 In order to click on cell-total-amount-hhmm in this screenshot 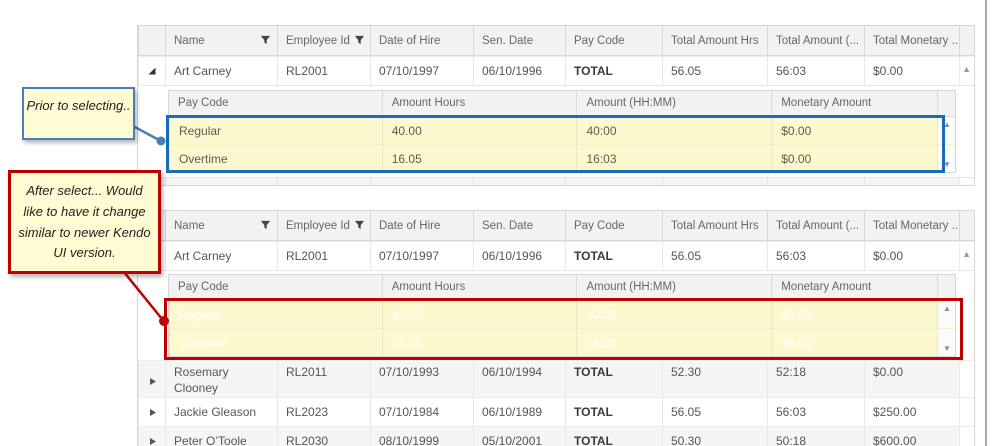, I will do `click(815, 181)`.